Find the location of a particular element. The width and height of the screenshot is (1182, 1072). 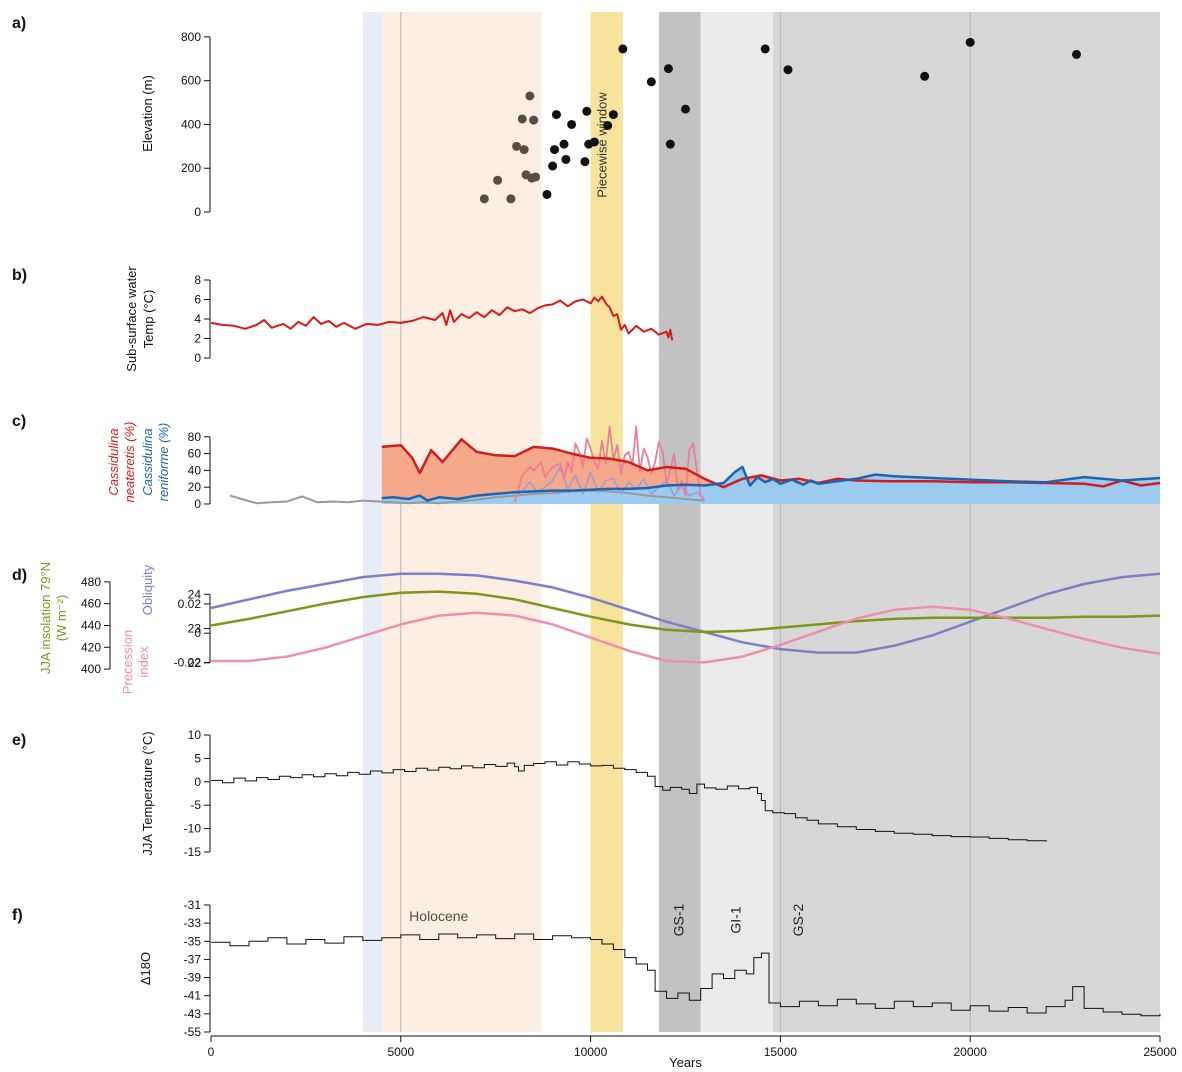

temp-tick-label: 2 is located at coordinates (197, 339).